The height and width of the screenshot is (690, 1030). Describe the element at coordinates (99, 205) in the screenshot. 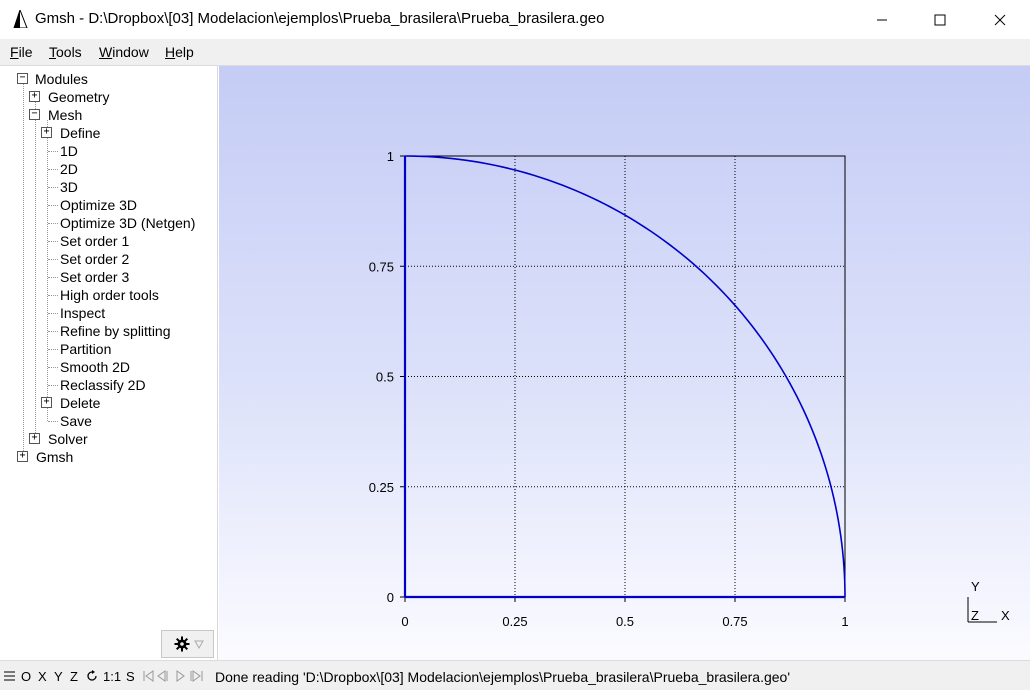

I see `tree-node-optimize-3d: Optimize 3D` at that location.